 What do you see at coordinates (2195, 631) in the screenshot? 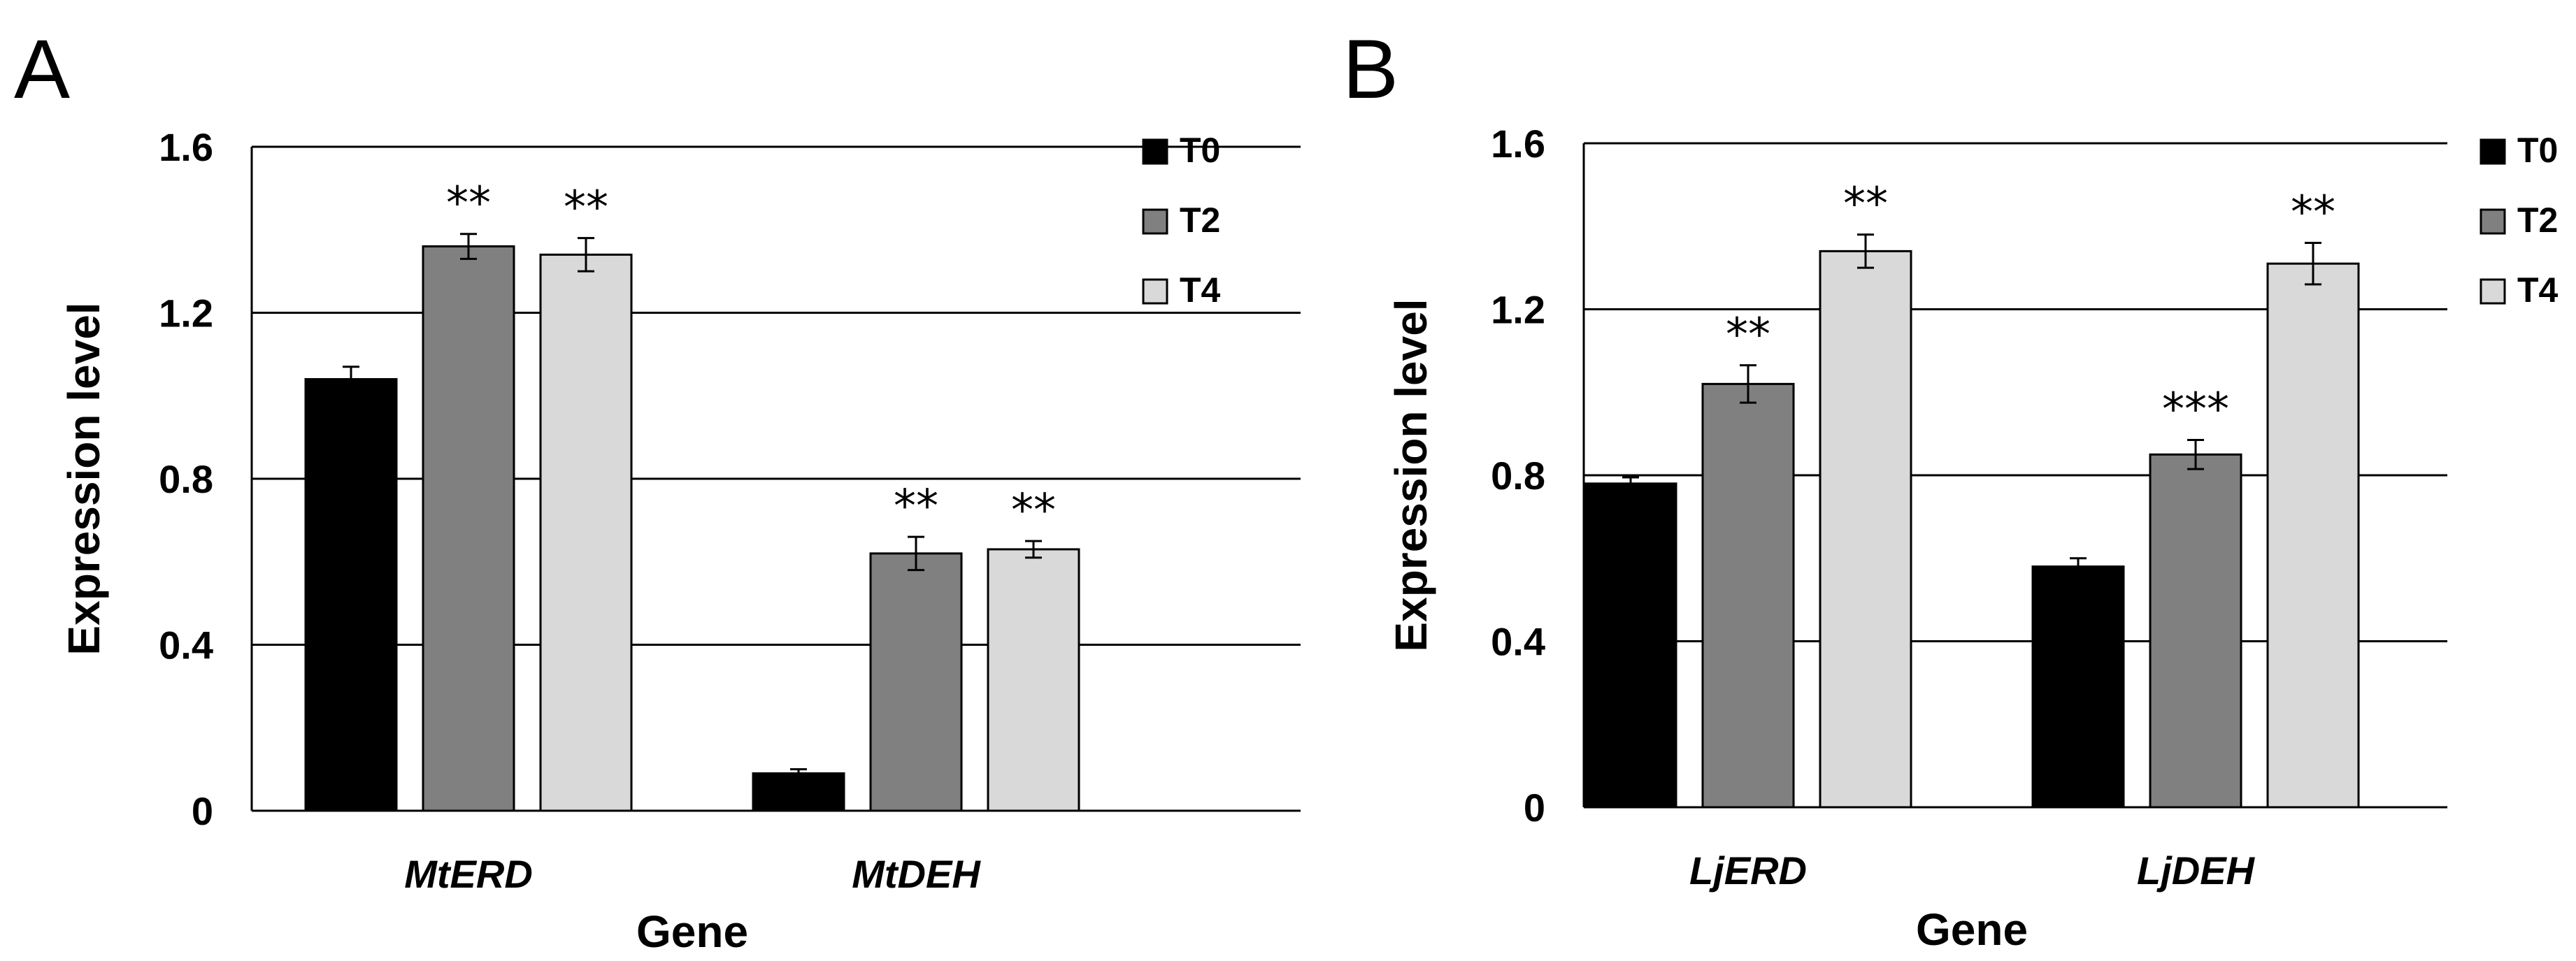
I see `bar-t2-ljdeh` at bounding box center [2195, 631].